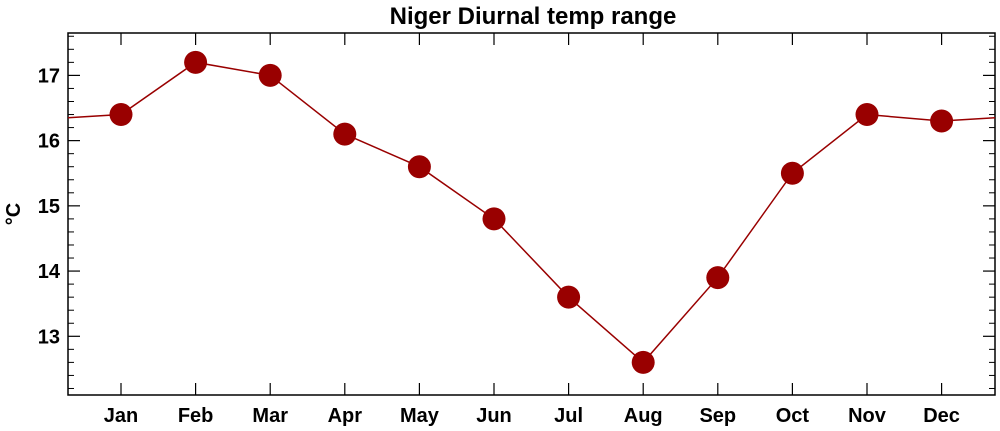  What do you see at coordinates (533, 16) in the screenshot?
I see `chart-title: Niger Diurnal temp range` at bounding box center [533, 16].